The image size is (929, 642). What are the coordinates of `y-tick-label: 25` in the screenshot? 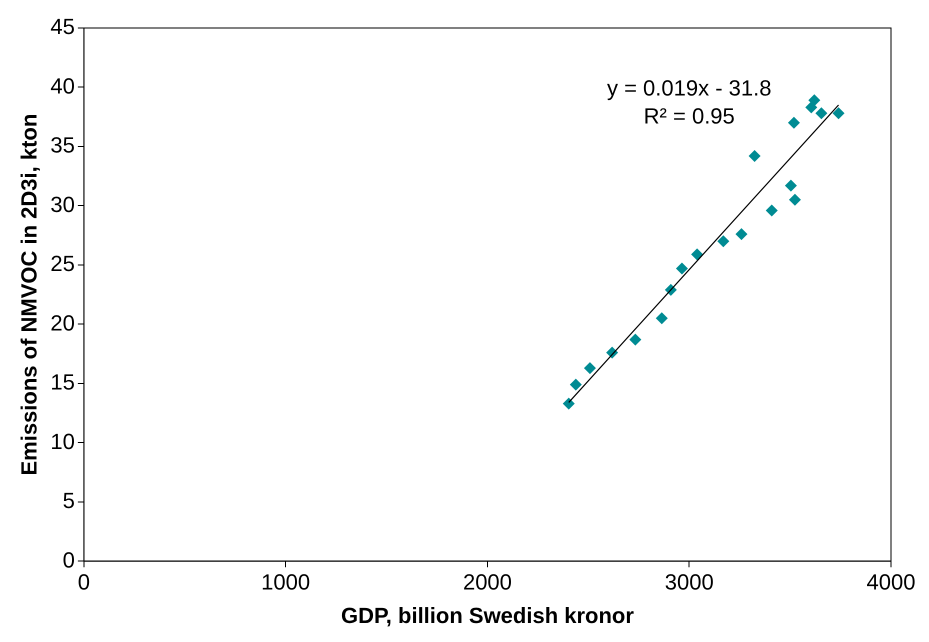 It's located at (62, 263).